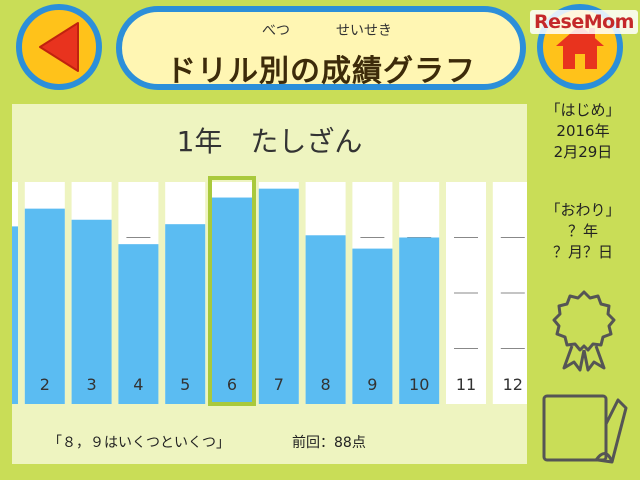 This screenshot has height=480, width=640. I want to click on back-arrow-icon, so click(59, 47).